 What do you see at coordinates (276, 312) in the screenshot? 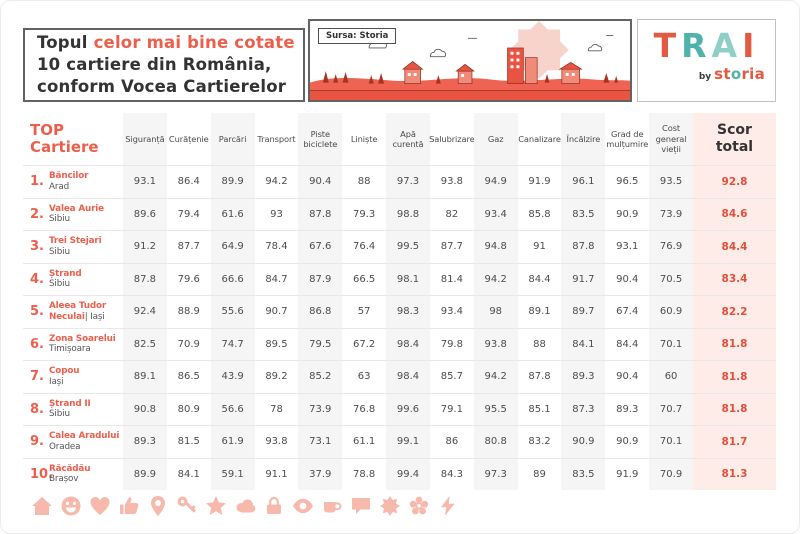
I see `score-cell: 90.7` at bounding box center [276, 312].